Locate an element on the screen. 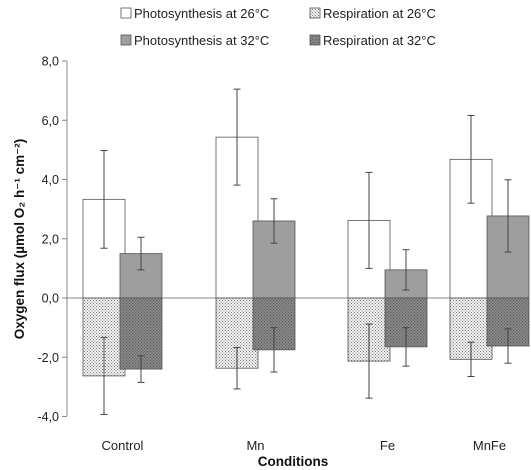  y-tick-label: 2,0 is located at coordinates (50, 239).